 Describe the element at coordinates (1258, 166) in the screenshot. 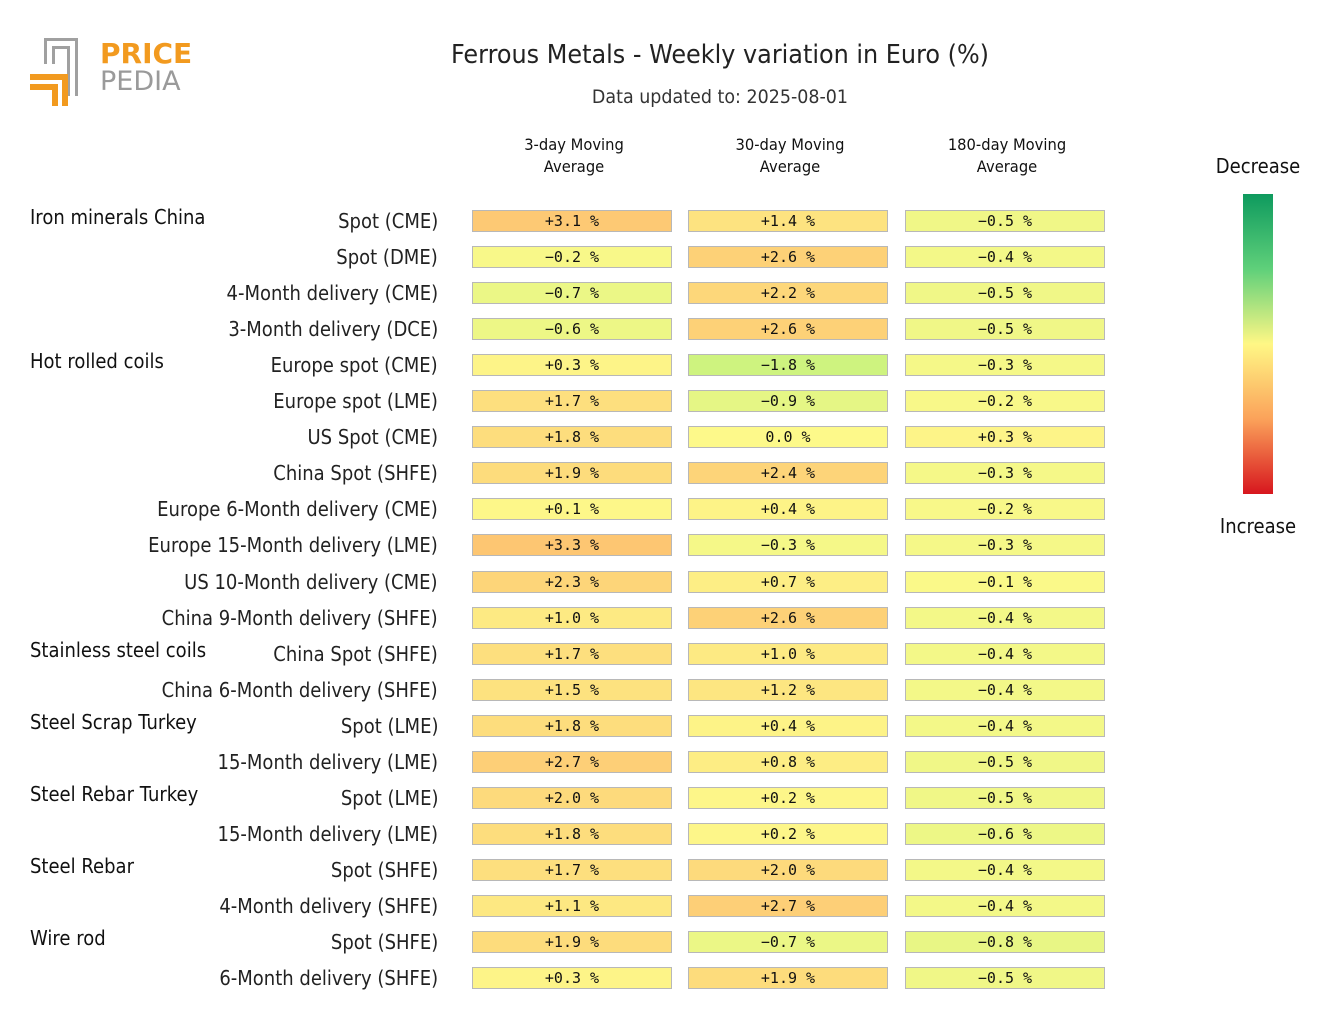

I see `legend-decrease-label: Decrease` at that location.